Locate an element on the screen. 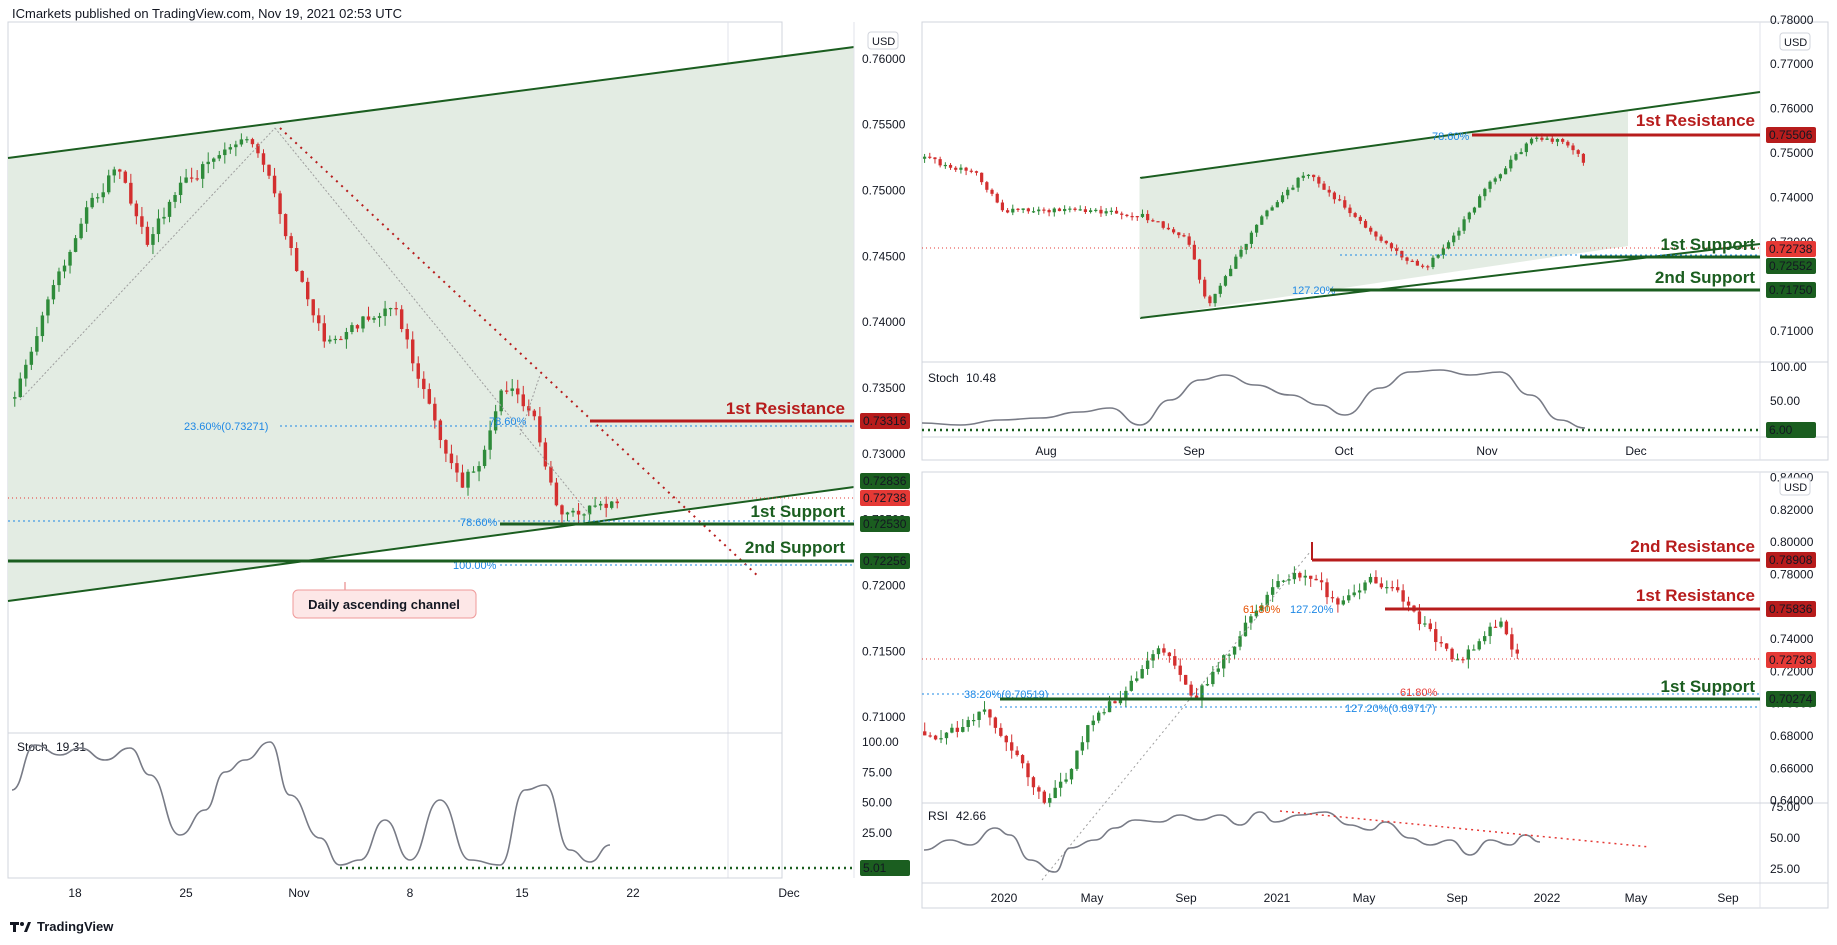  br-xtick: May is located at coordinates (1364, 898).